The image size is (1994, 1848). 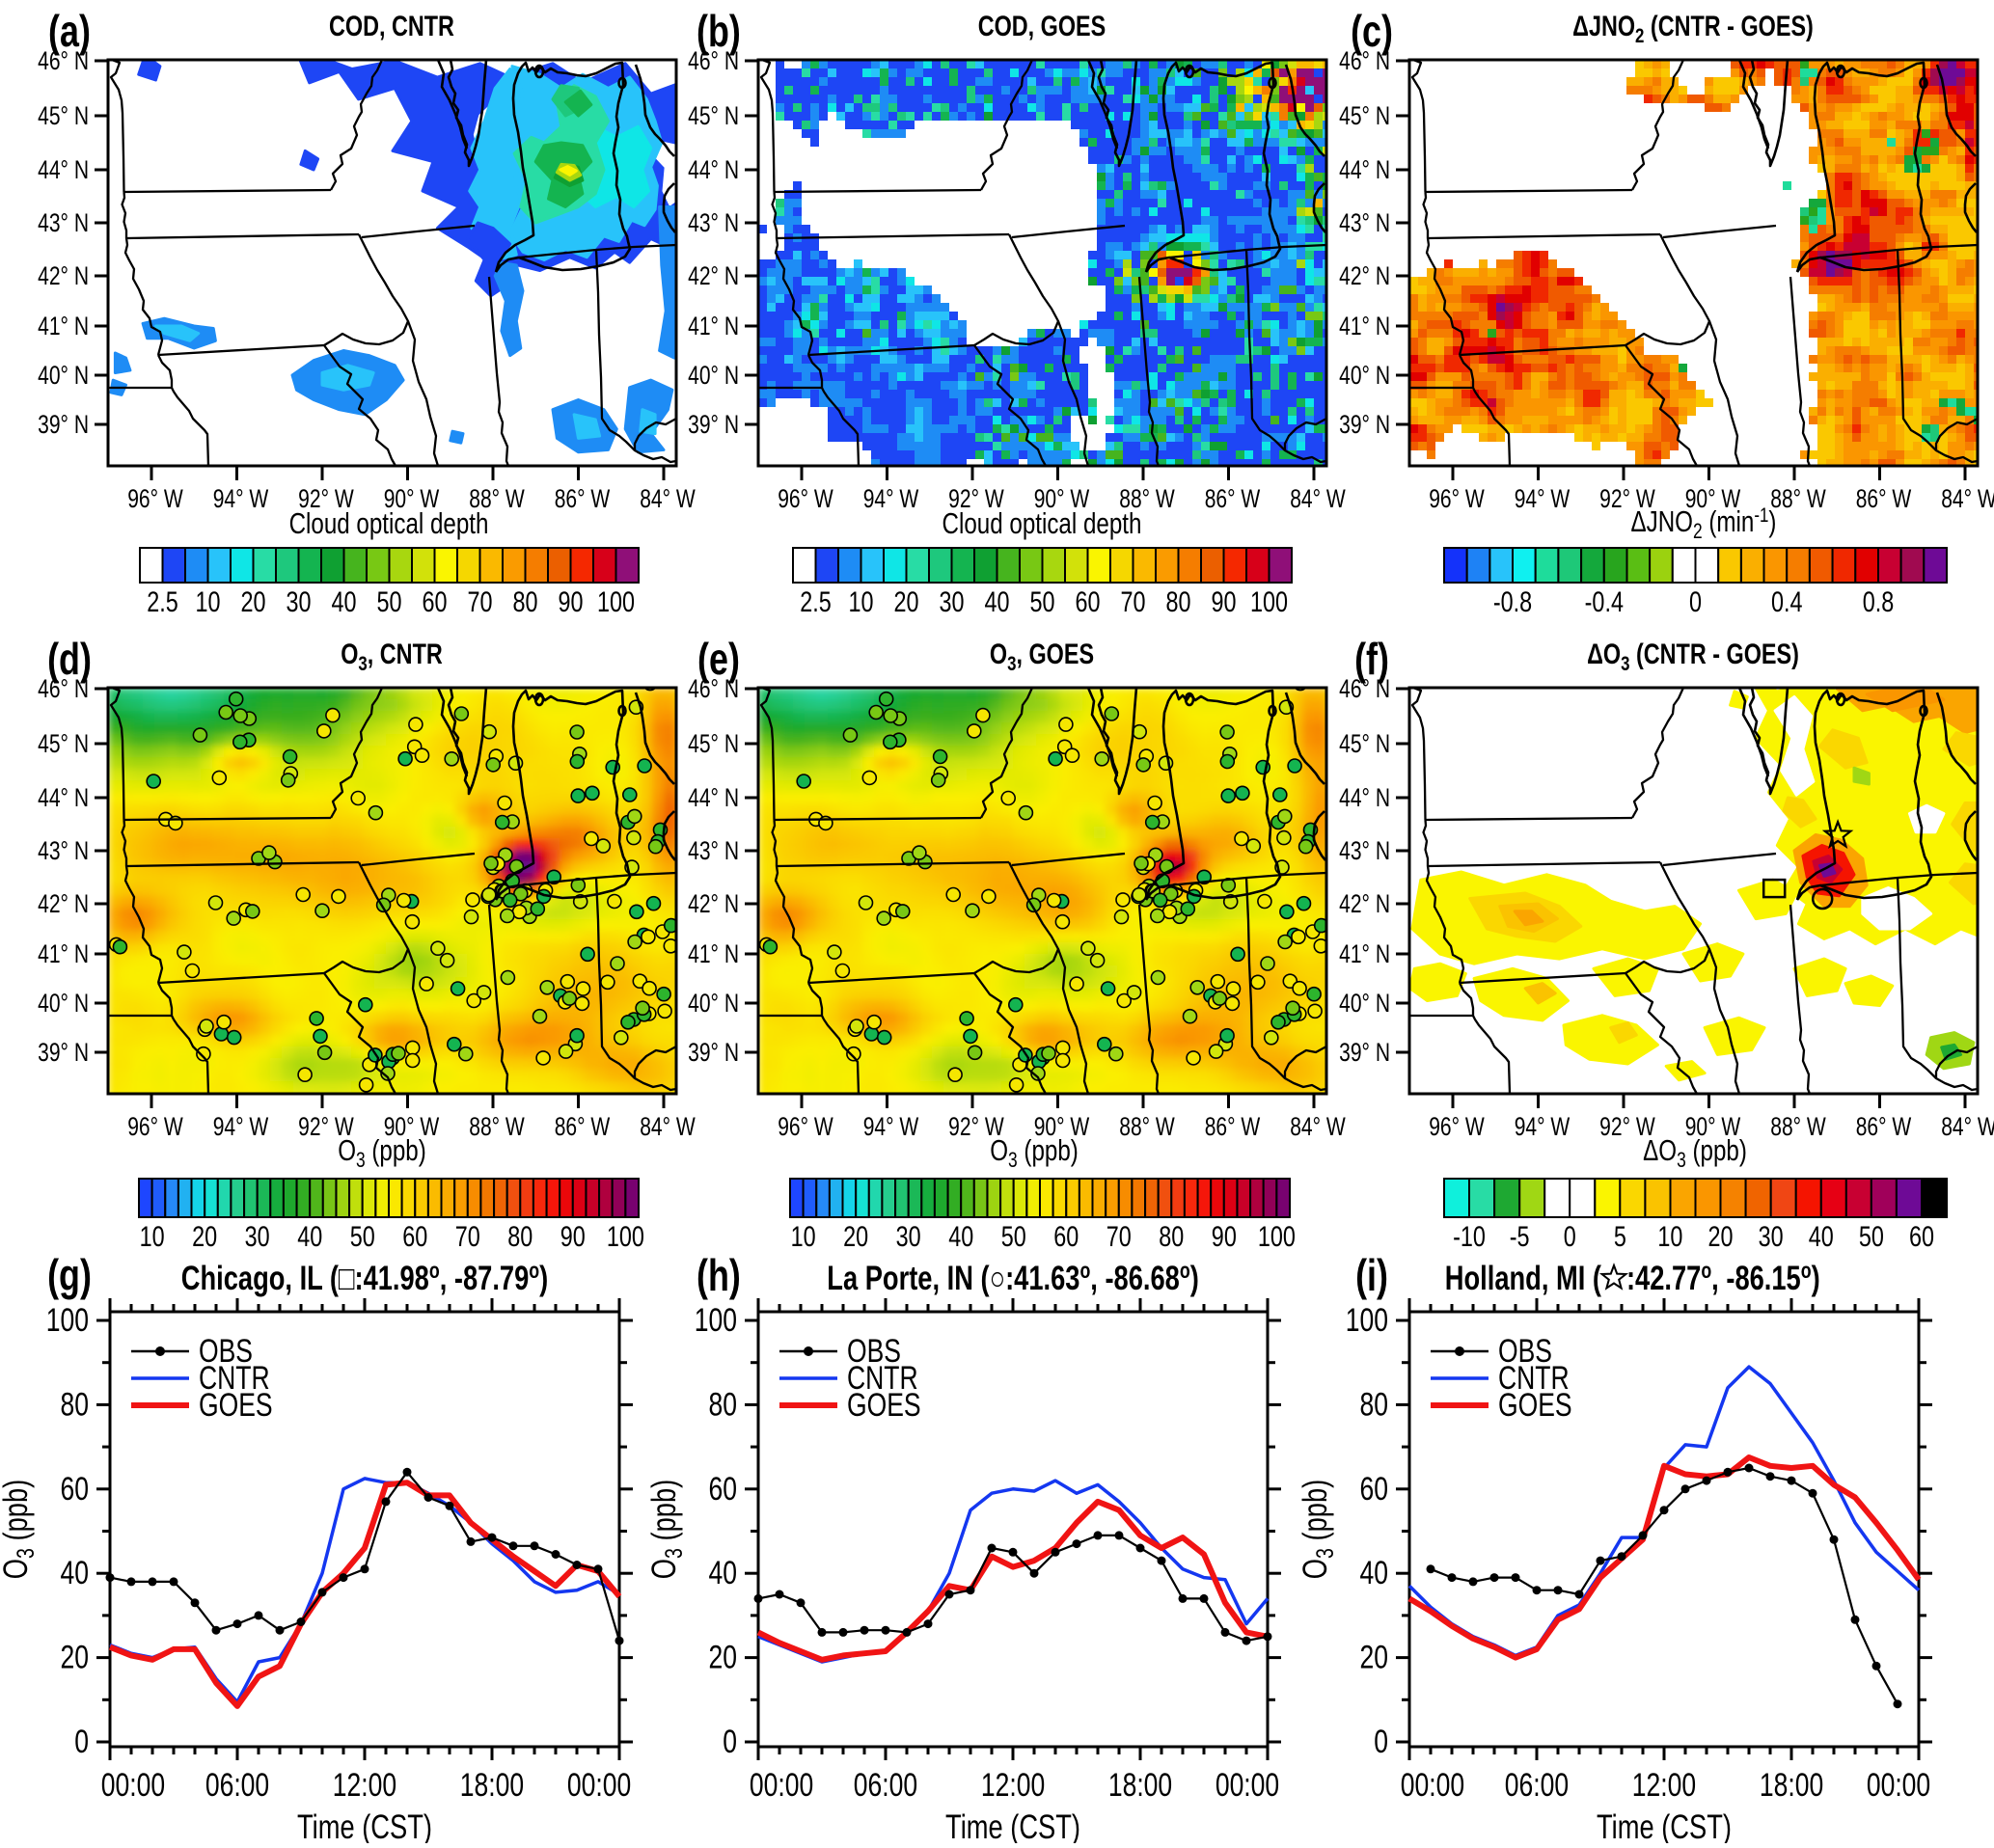 What do you see at coordinates (392, 656) in the screenshot?
I see `svg-text: O3, CNTR` at bounding box center [392, 656].